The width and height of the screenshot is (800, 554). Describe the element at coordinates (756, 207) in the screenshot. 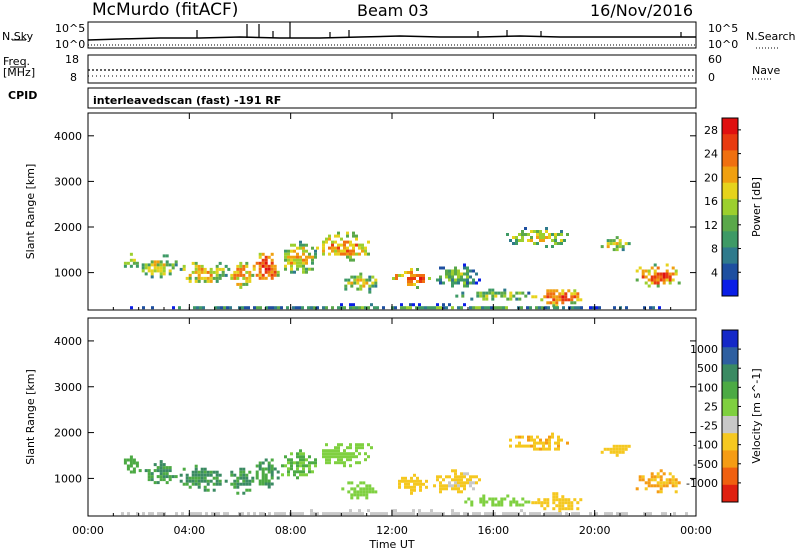

I see `colorbar-label: Power [dB]` at that location.